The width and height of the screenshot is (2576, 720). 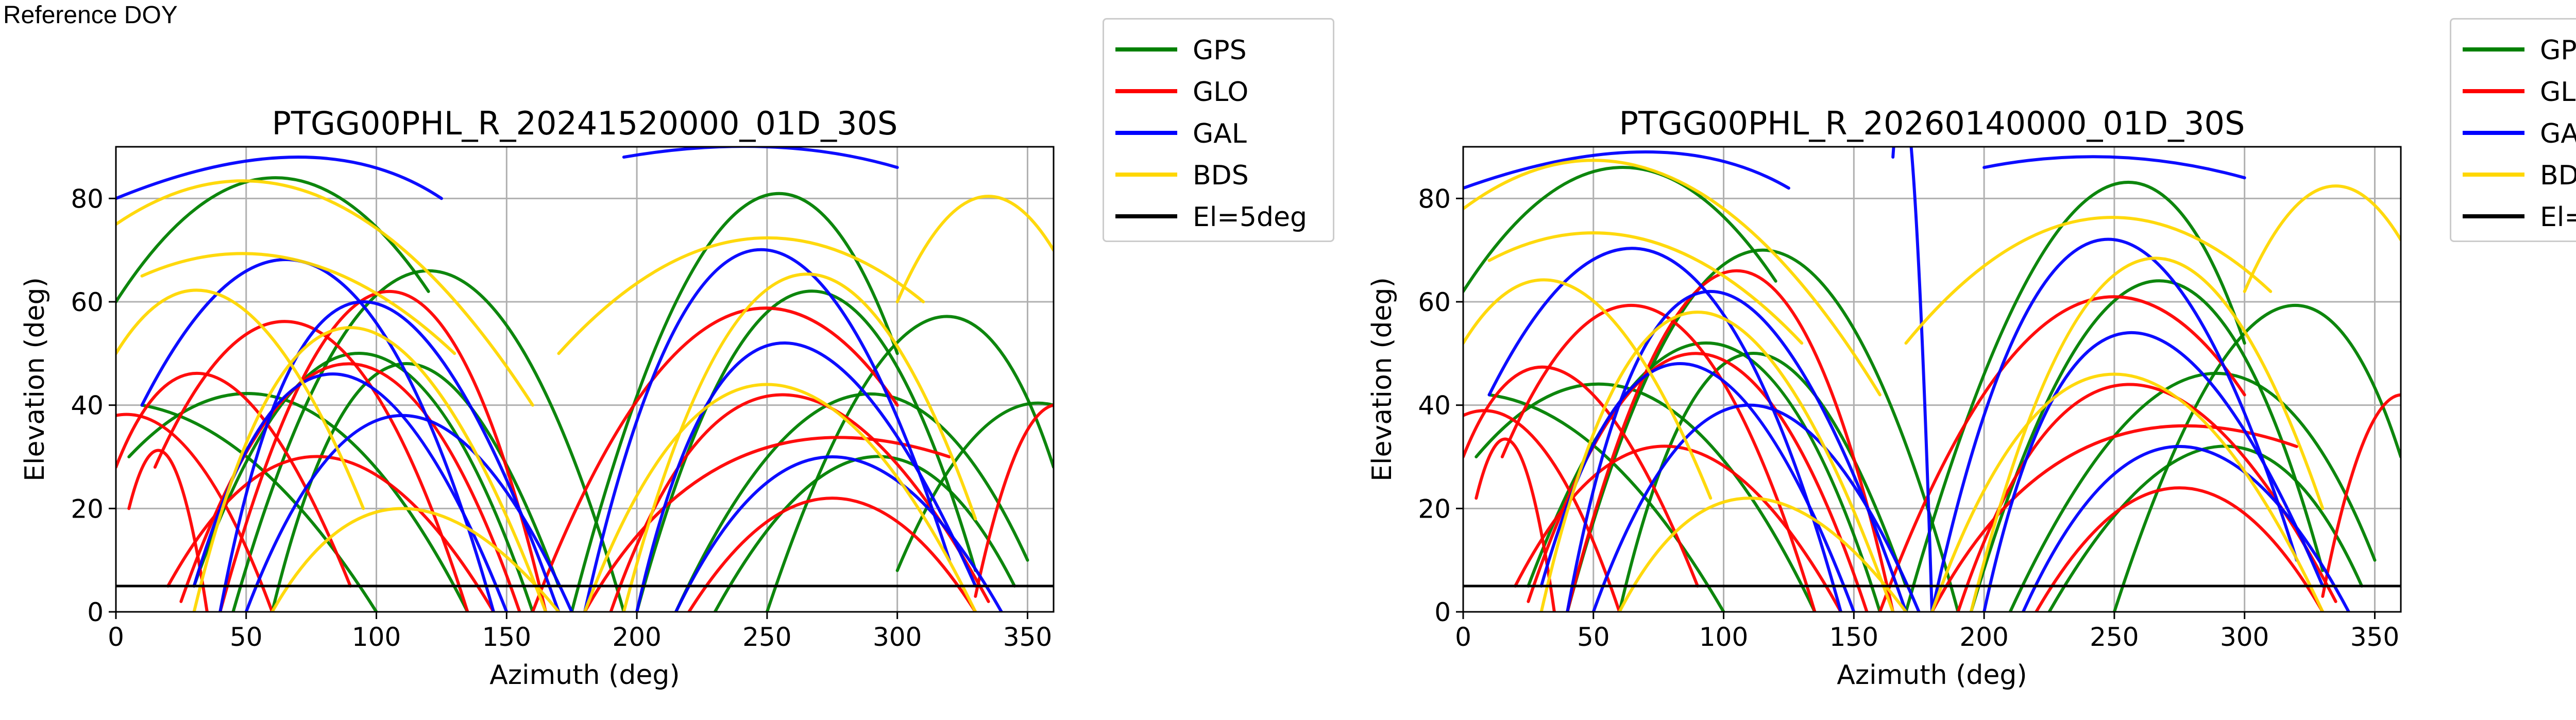 I want to click on y-tick-label: 40, so click(x=87, y=406).